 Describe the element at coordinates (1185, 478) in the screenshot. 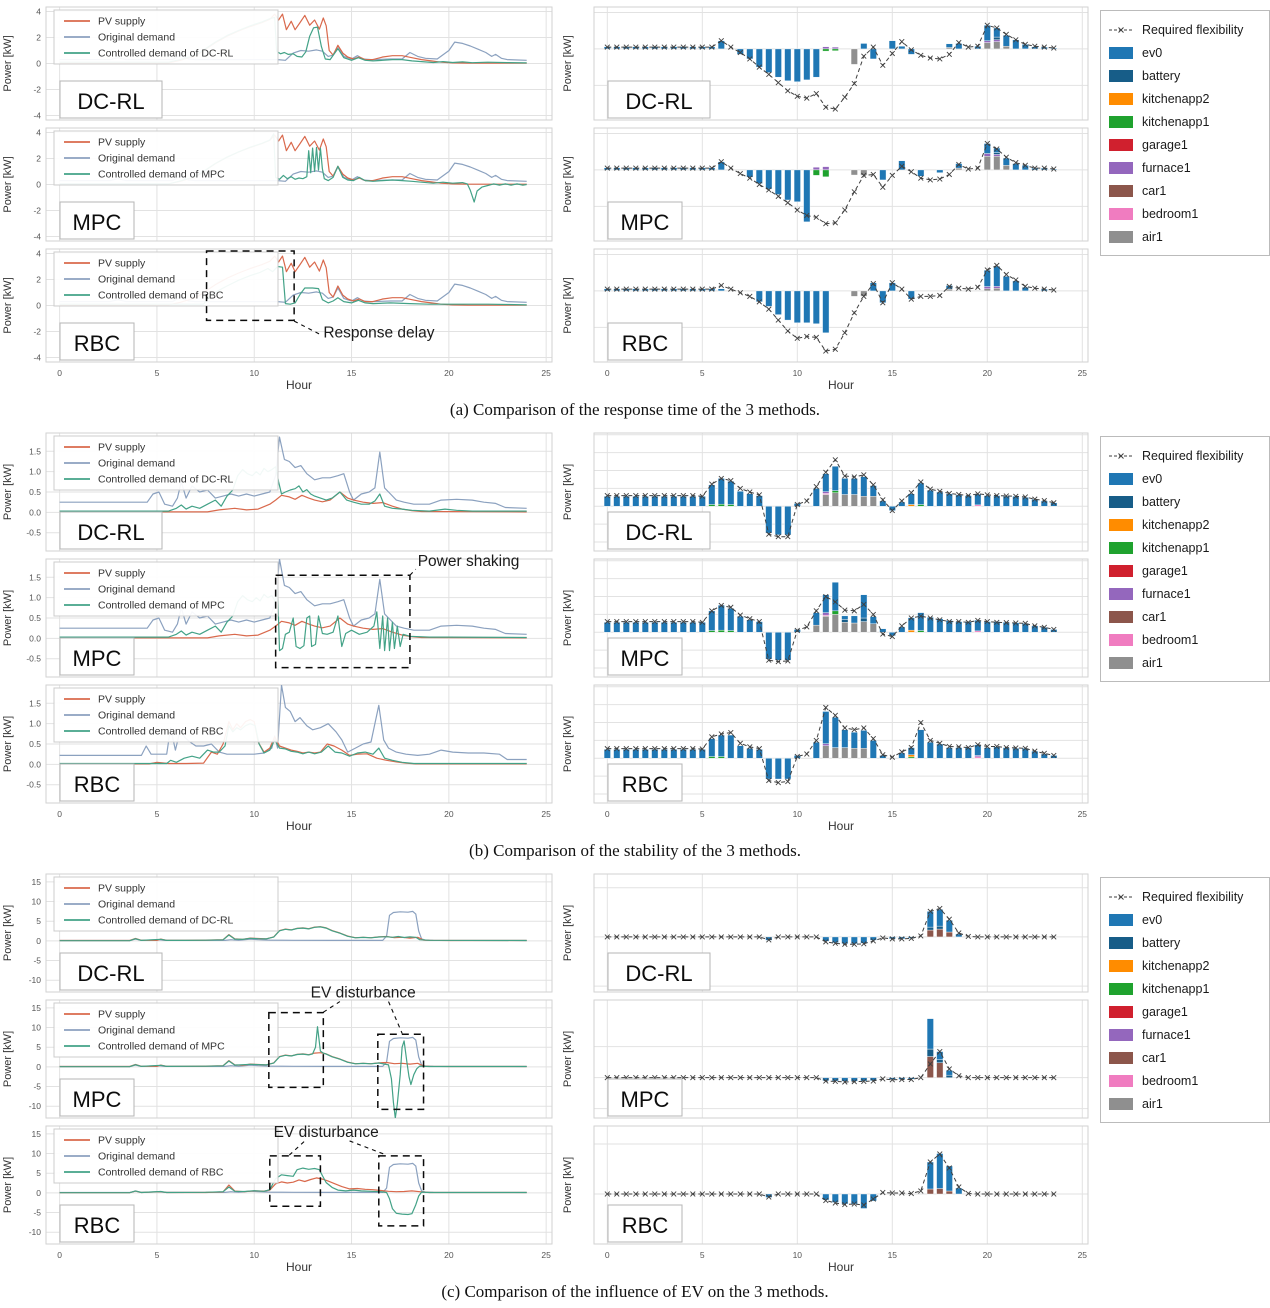

I see `legend-item-ev0: ev0` at that location.